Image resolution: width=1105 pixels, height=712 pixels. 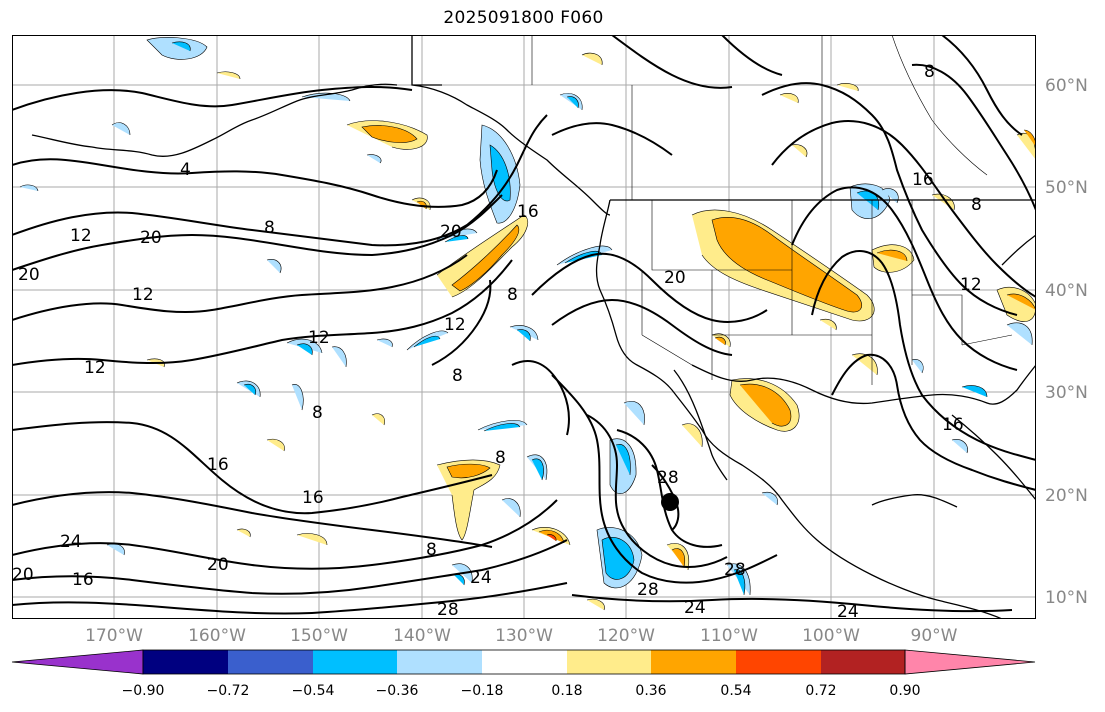 What do you see at coordinates (422, 636) in the screenshot?
I see `lon-label: 140°W` at bounding box center [422, 636].